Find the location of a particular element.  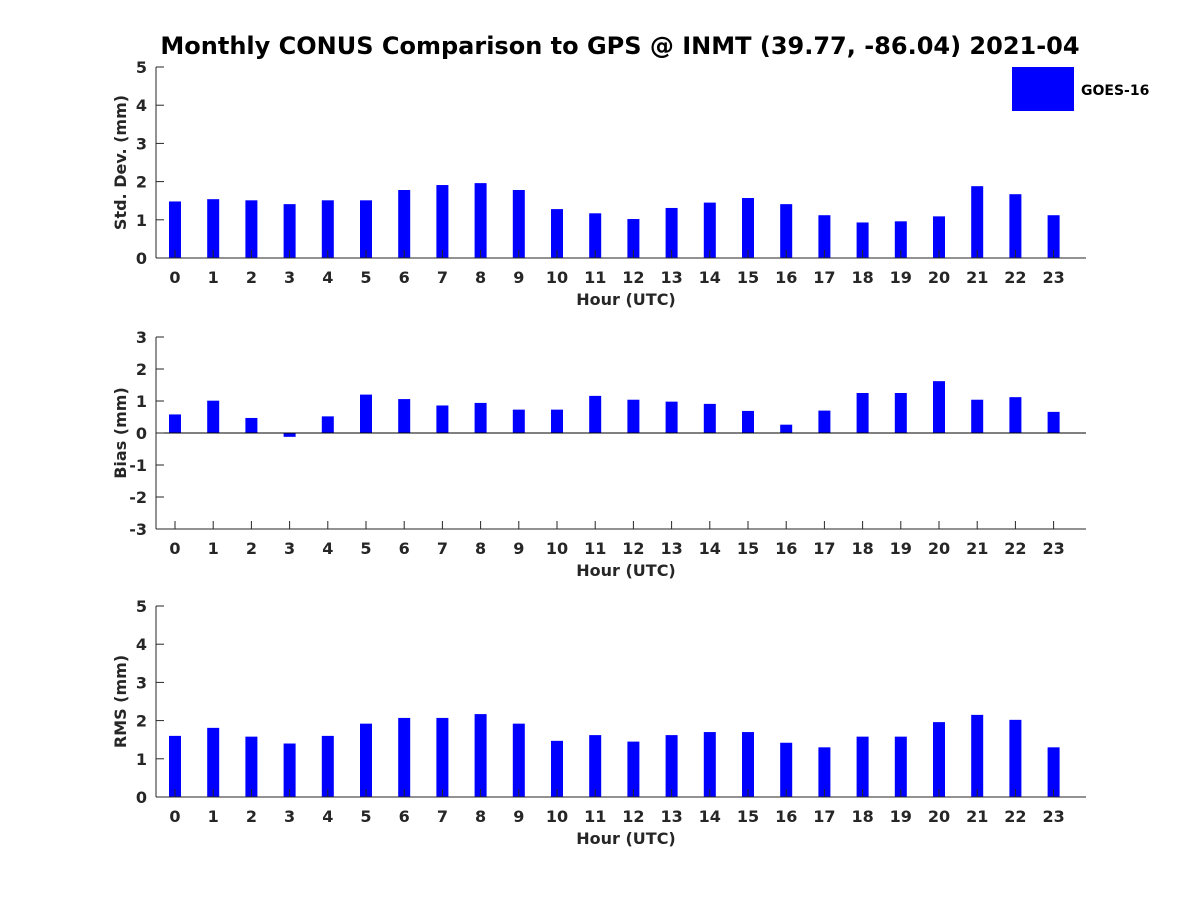

y-tick-label: 1 is located at coordinates (141, 759).